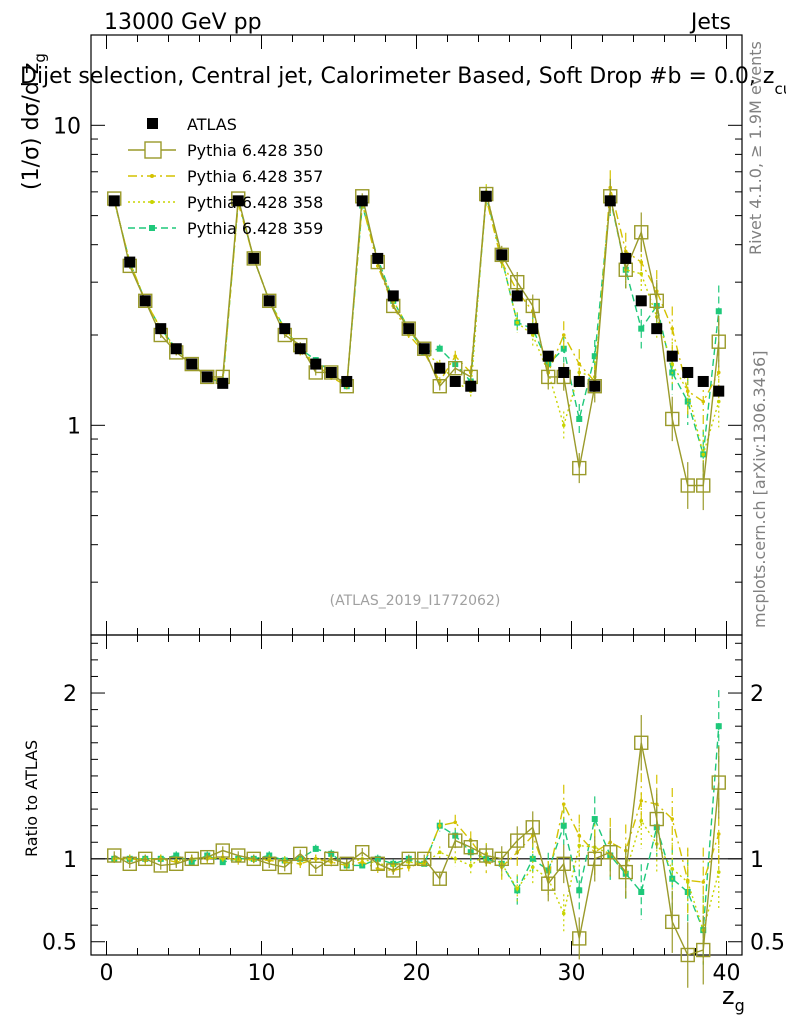 This screenshot has height=1024, width=786. Describe the element at coordinates (417, 973) in the screenshot. I see `x-tick-label: 20` at that location.